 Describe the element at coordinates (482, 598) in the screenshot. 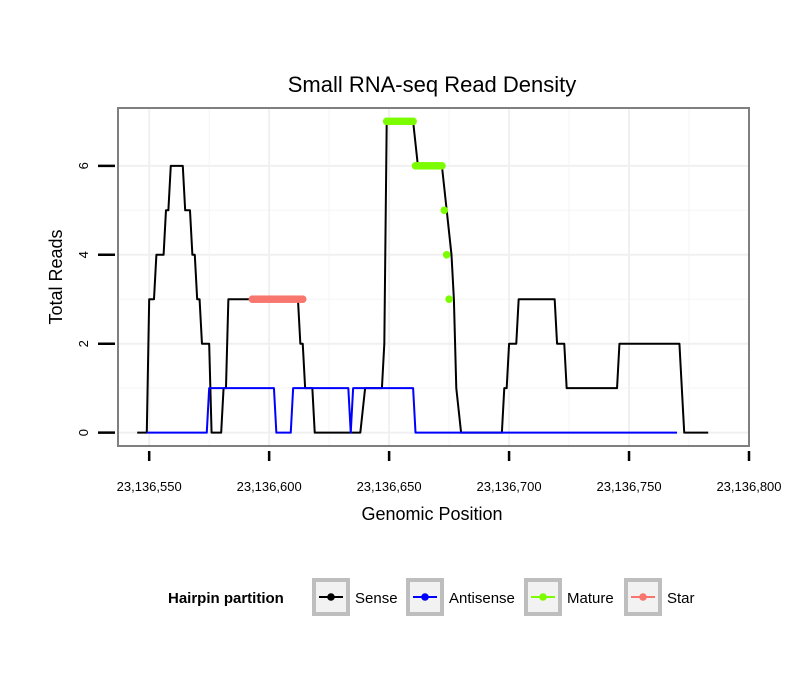

I see `legend-label: Antisense` at that location.